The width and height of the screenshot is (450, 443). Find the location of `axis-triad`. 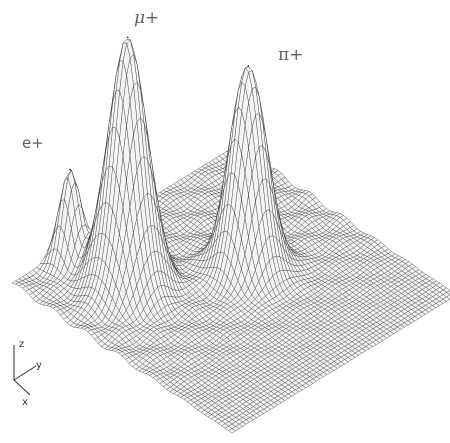

axis-triad is located at coordinates (25, 370).